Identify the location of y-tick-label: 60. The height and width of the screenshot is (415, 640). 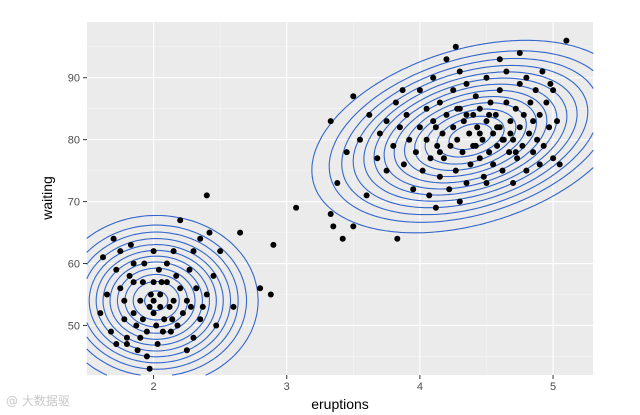
(74, 265).